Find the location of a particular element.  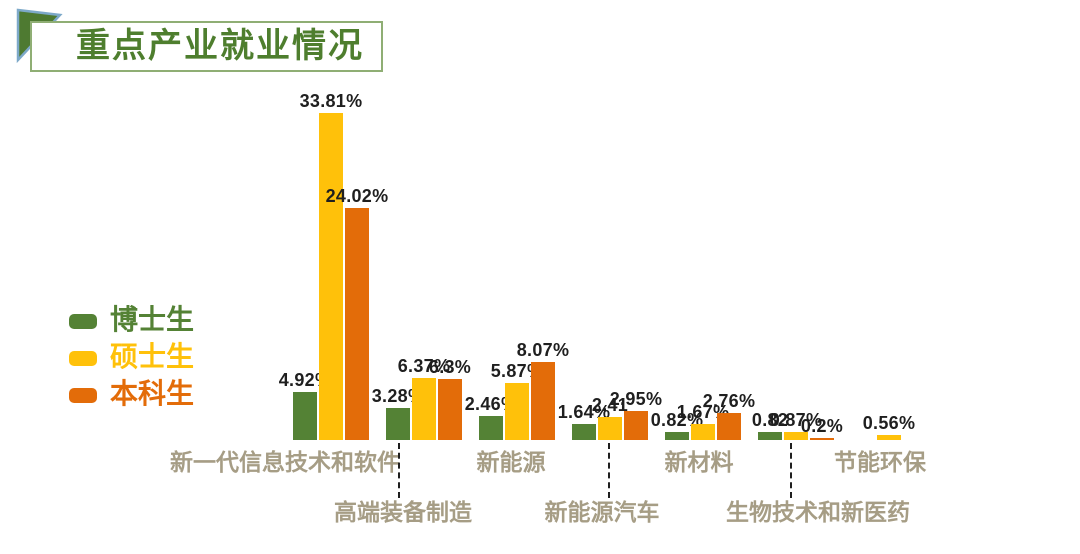

legend-label-undergraduate: 本科生 is located at coordinates (152, 394).